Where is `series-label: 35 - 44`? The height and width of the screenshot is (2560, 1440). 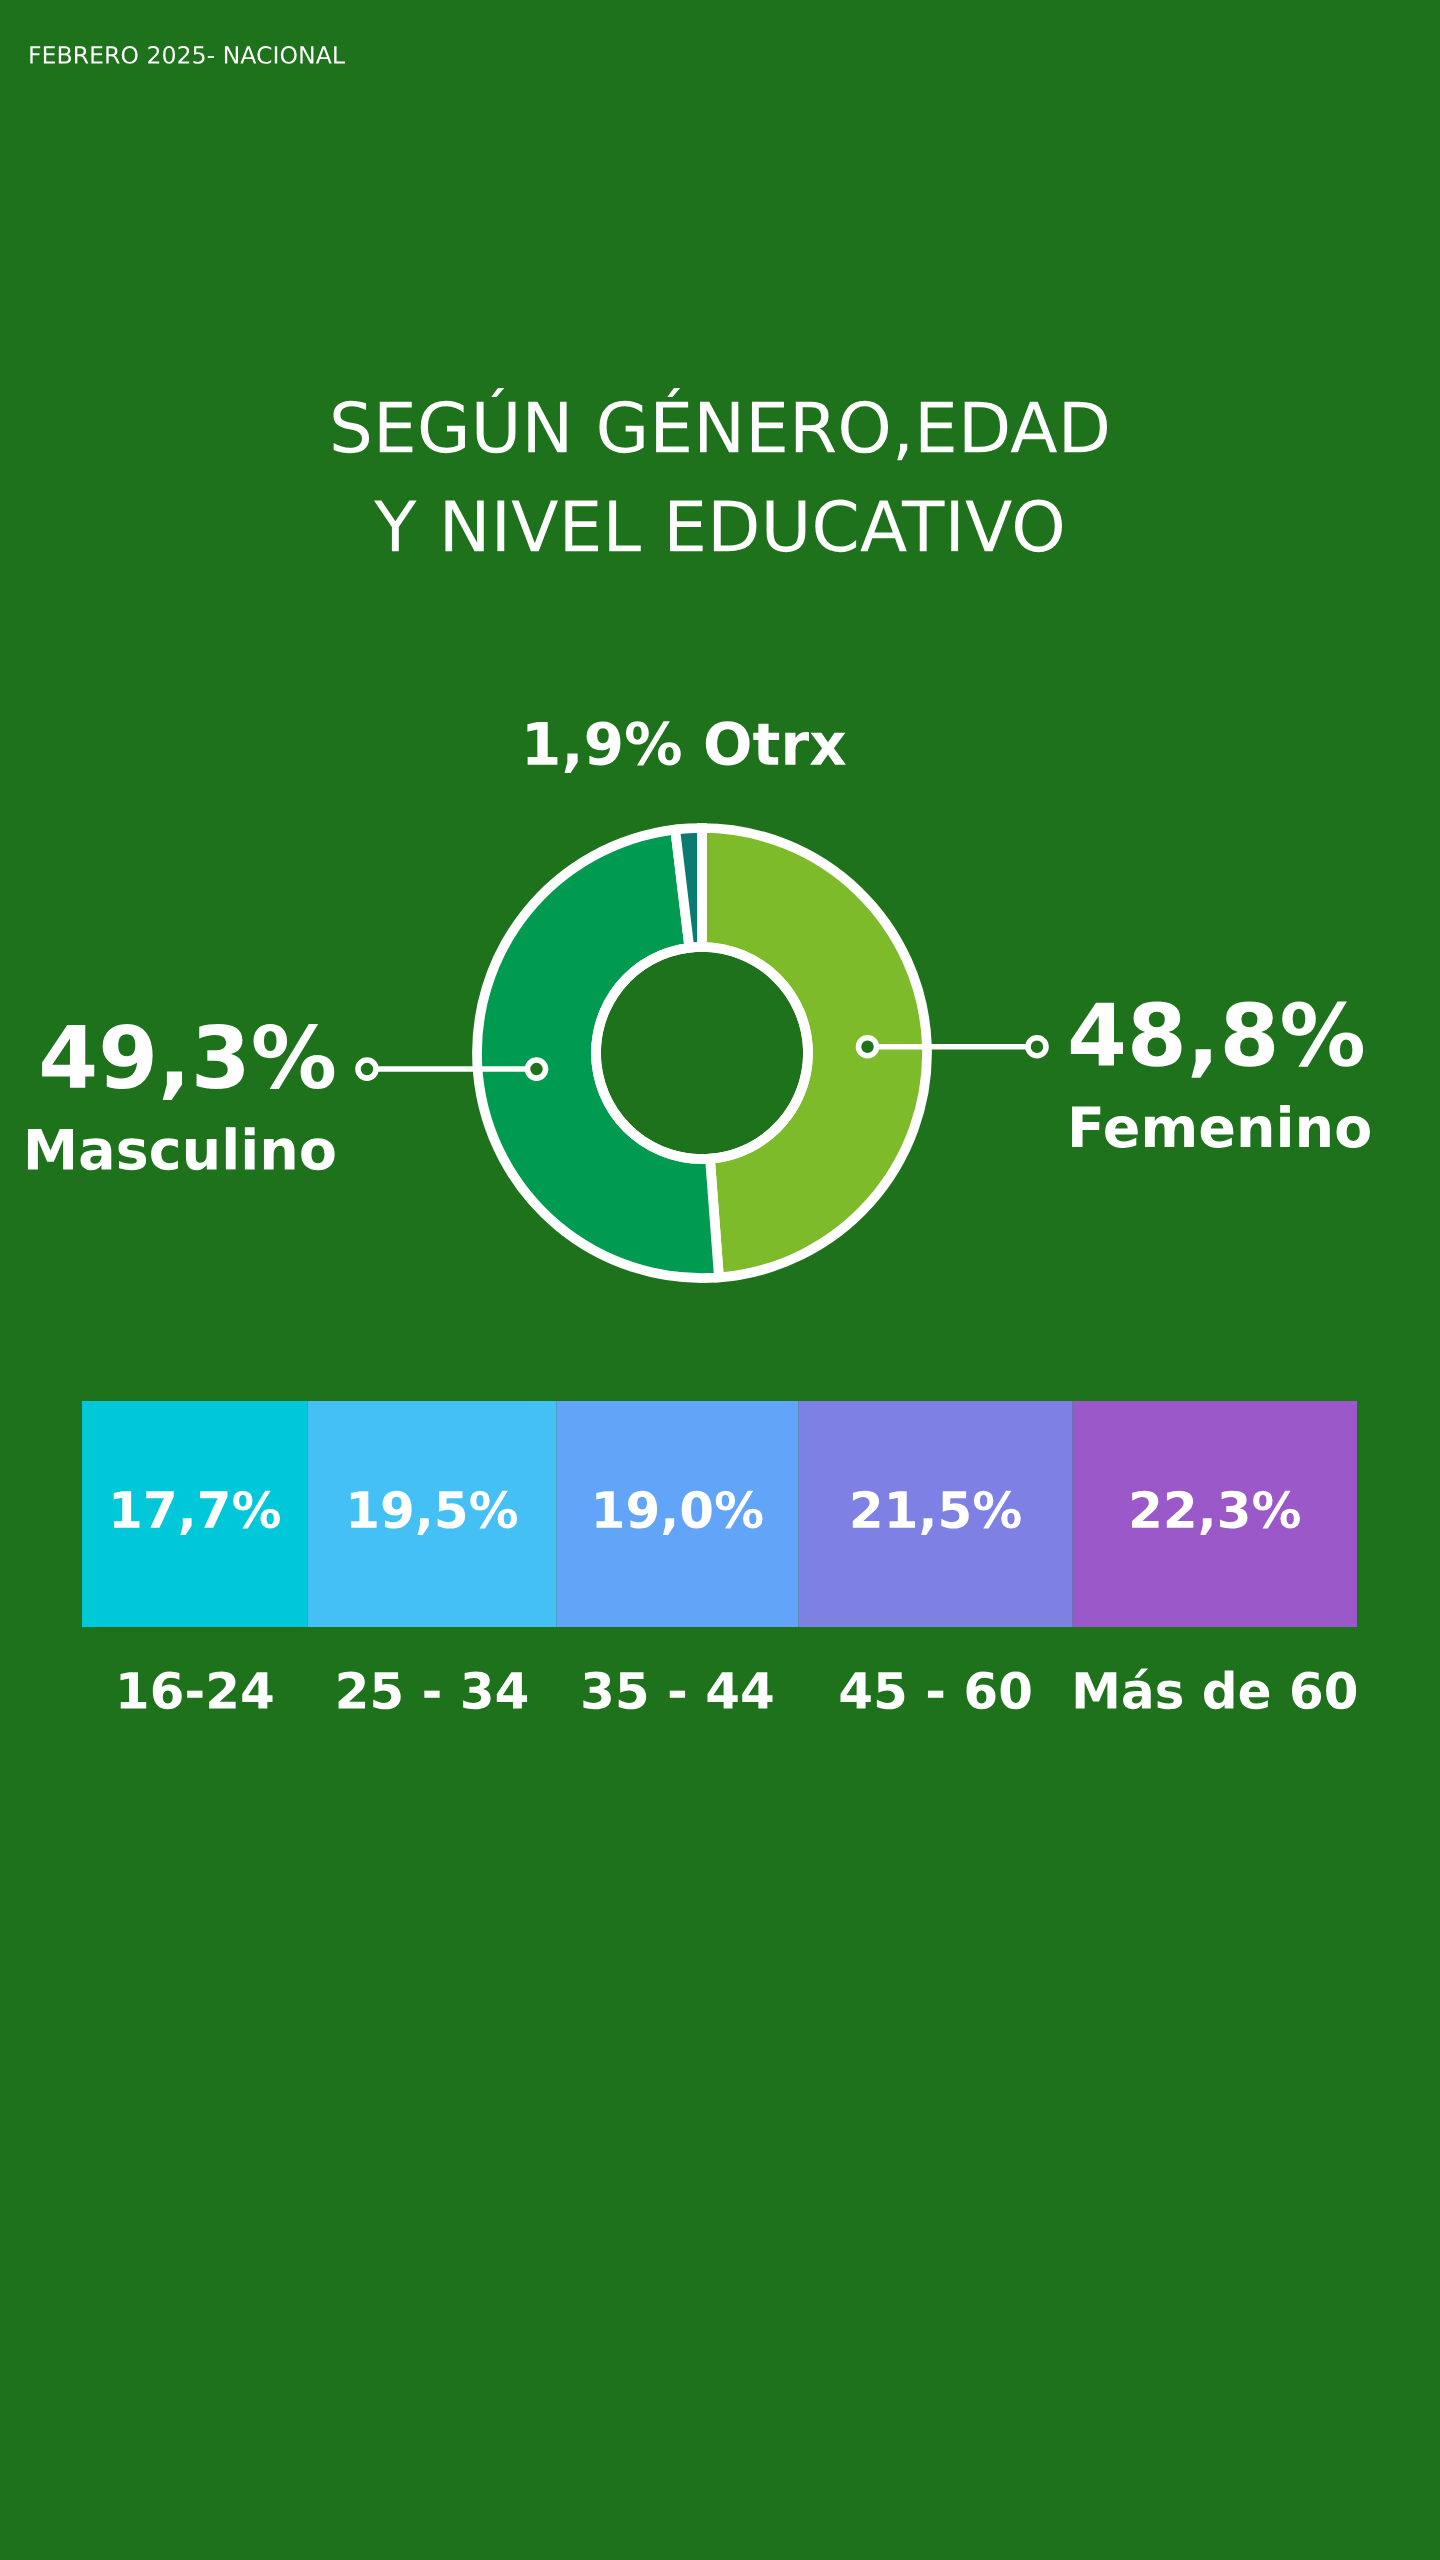
series-label: 35 - 44 is located at coordinates (678, 1690).